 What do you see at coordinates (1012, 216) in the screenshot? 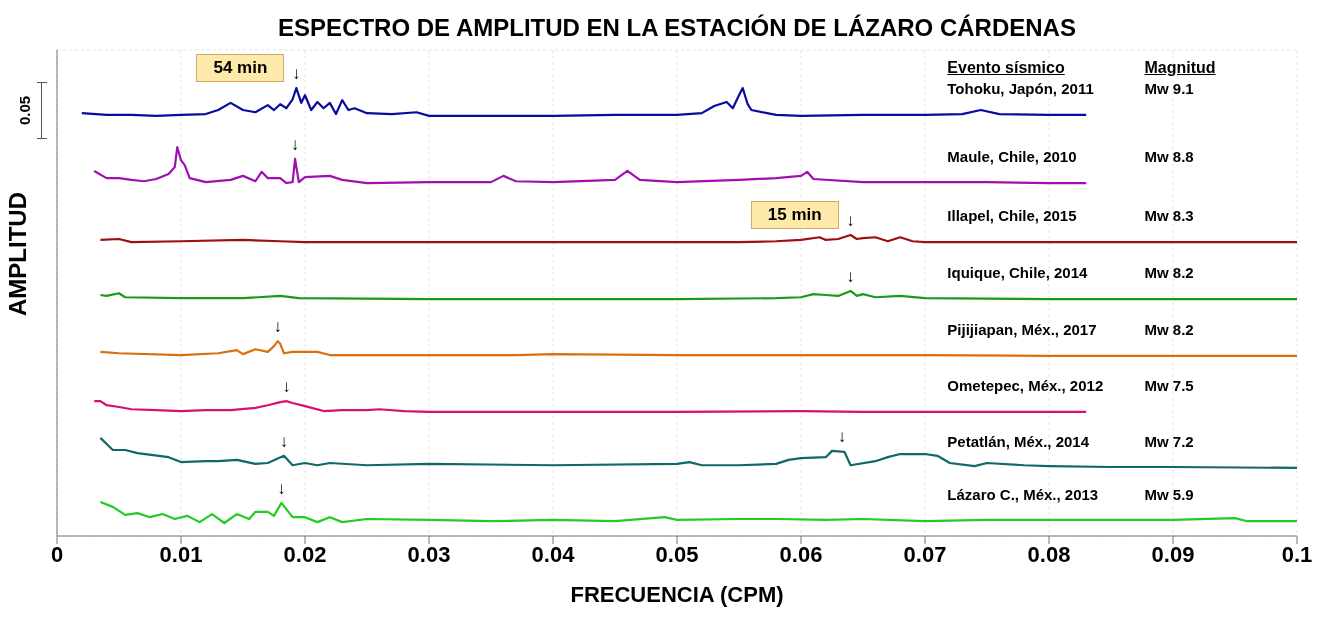
I see `series-label: Illapel, Chile, 2015` at bounding box center [1012, 216].